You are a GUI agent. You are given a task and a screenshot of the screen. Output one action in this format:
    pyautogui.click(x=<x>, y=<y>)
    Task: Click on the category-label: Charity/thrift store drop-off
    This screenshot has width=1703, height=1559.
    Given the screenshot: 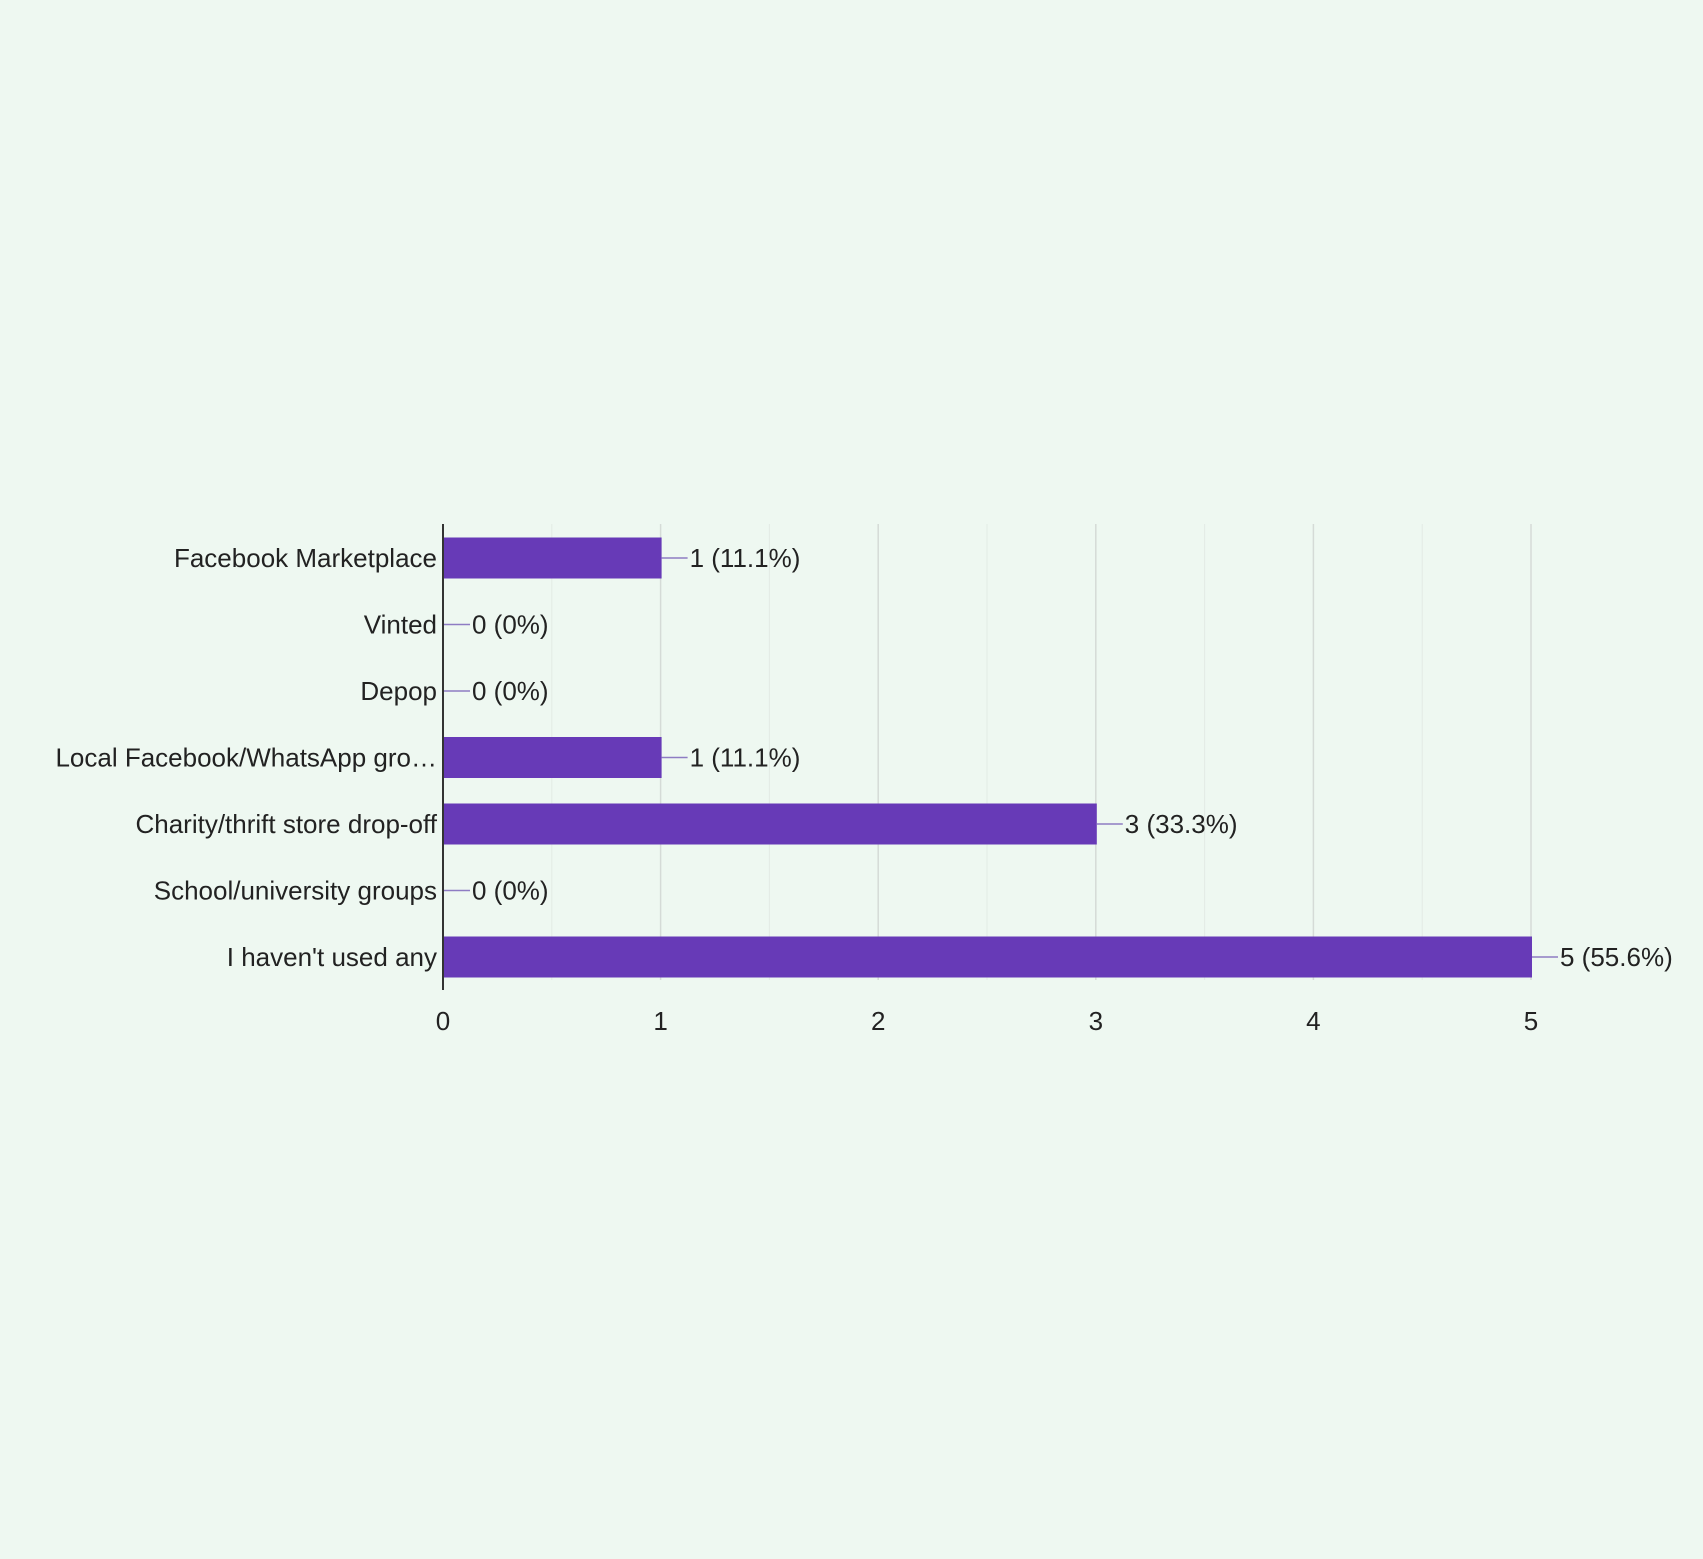 What is the action you would take?
    pyautogui.click(x=286, y=824)
    